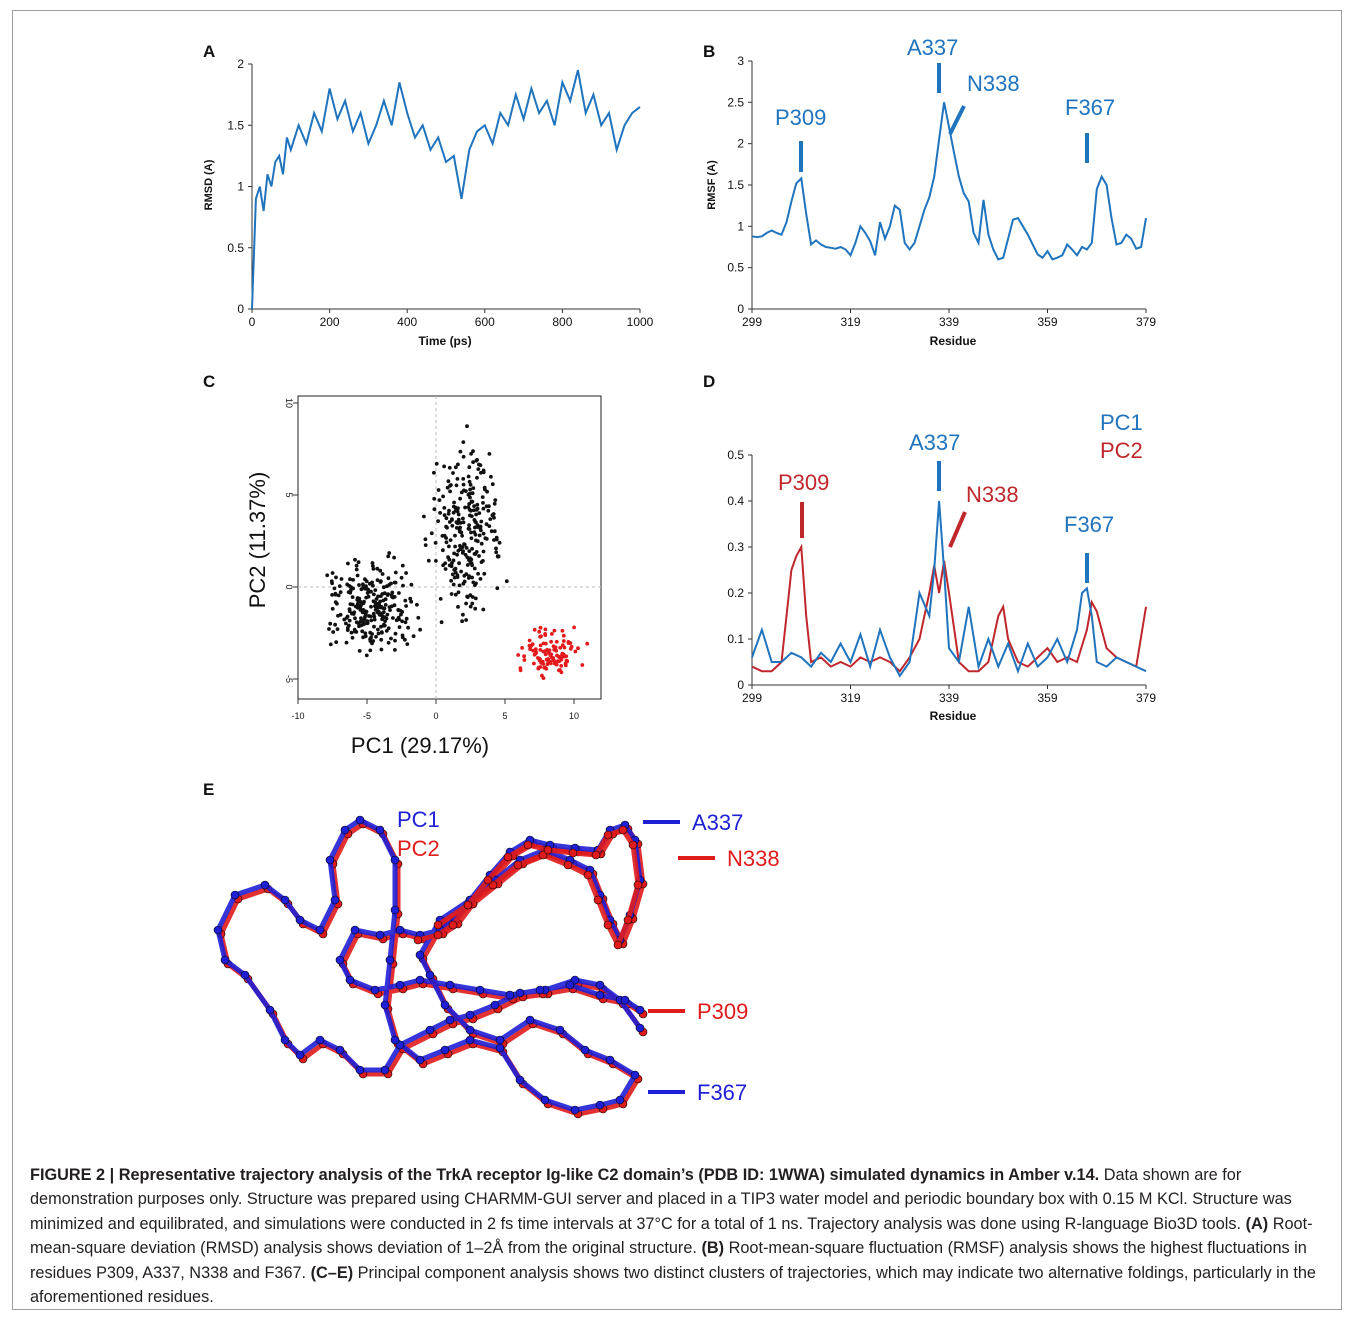  I want to click on panel-d-legend-pc1: PC1, so click(1121, 422).